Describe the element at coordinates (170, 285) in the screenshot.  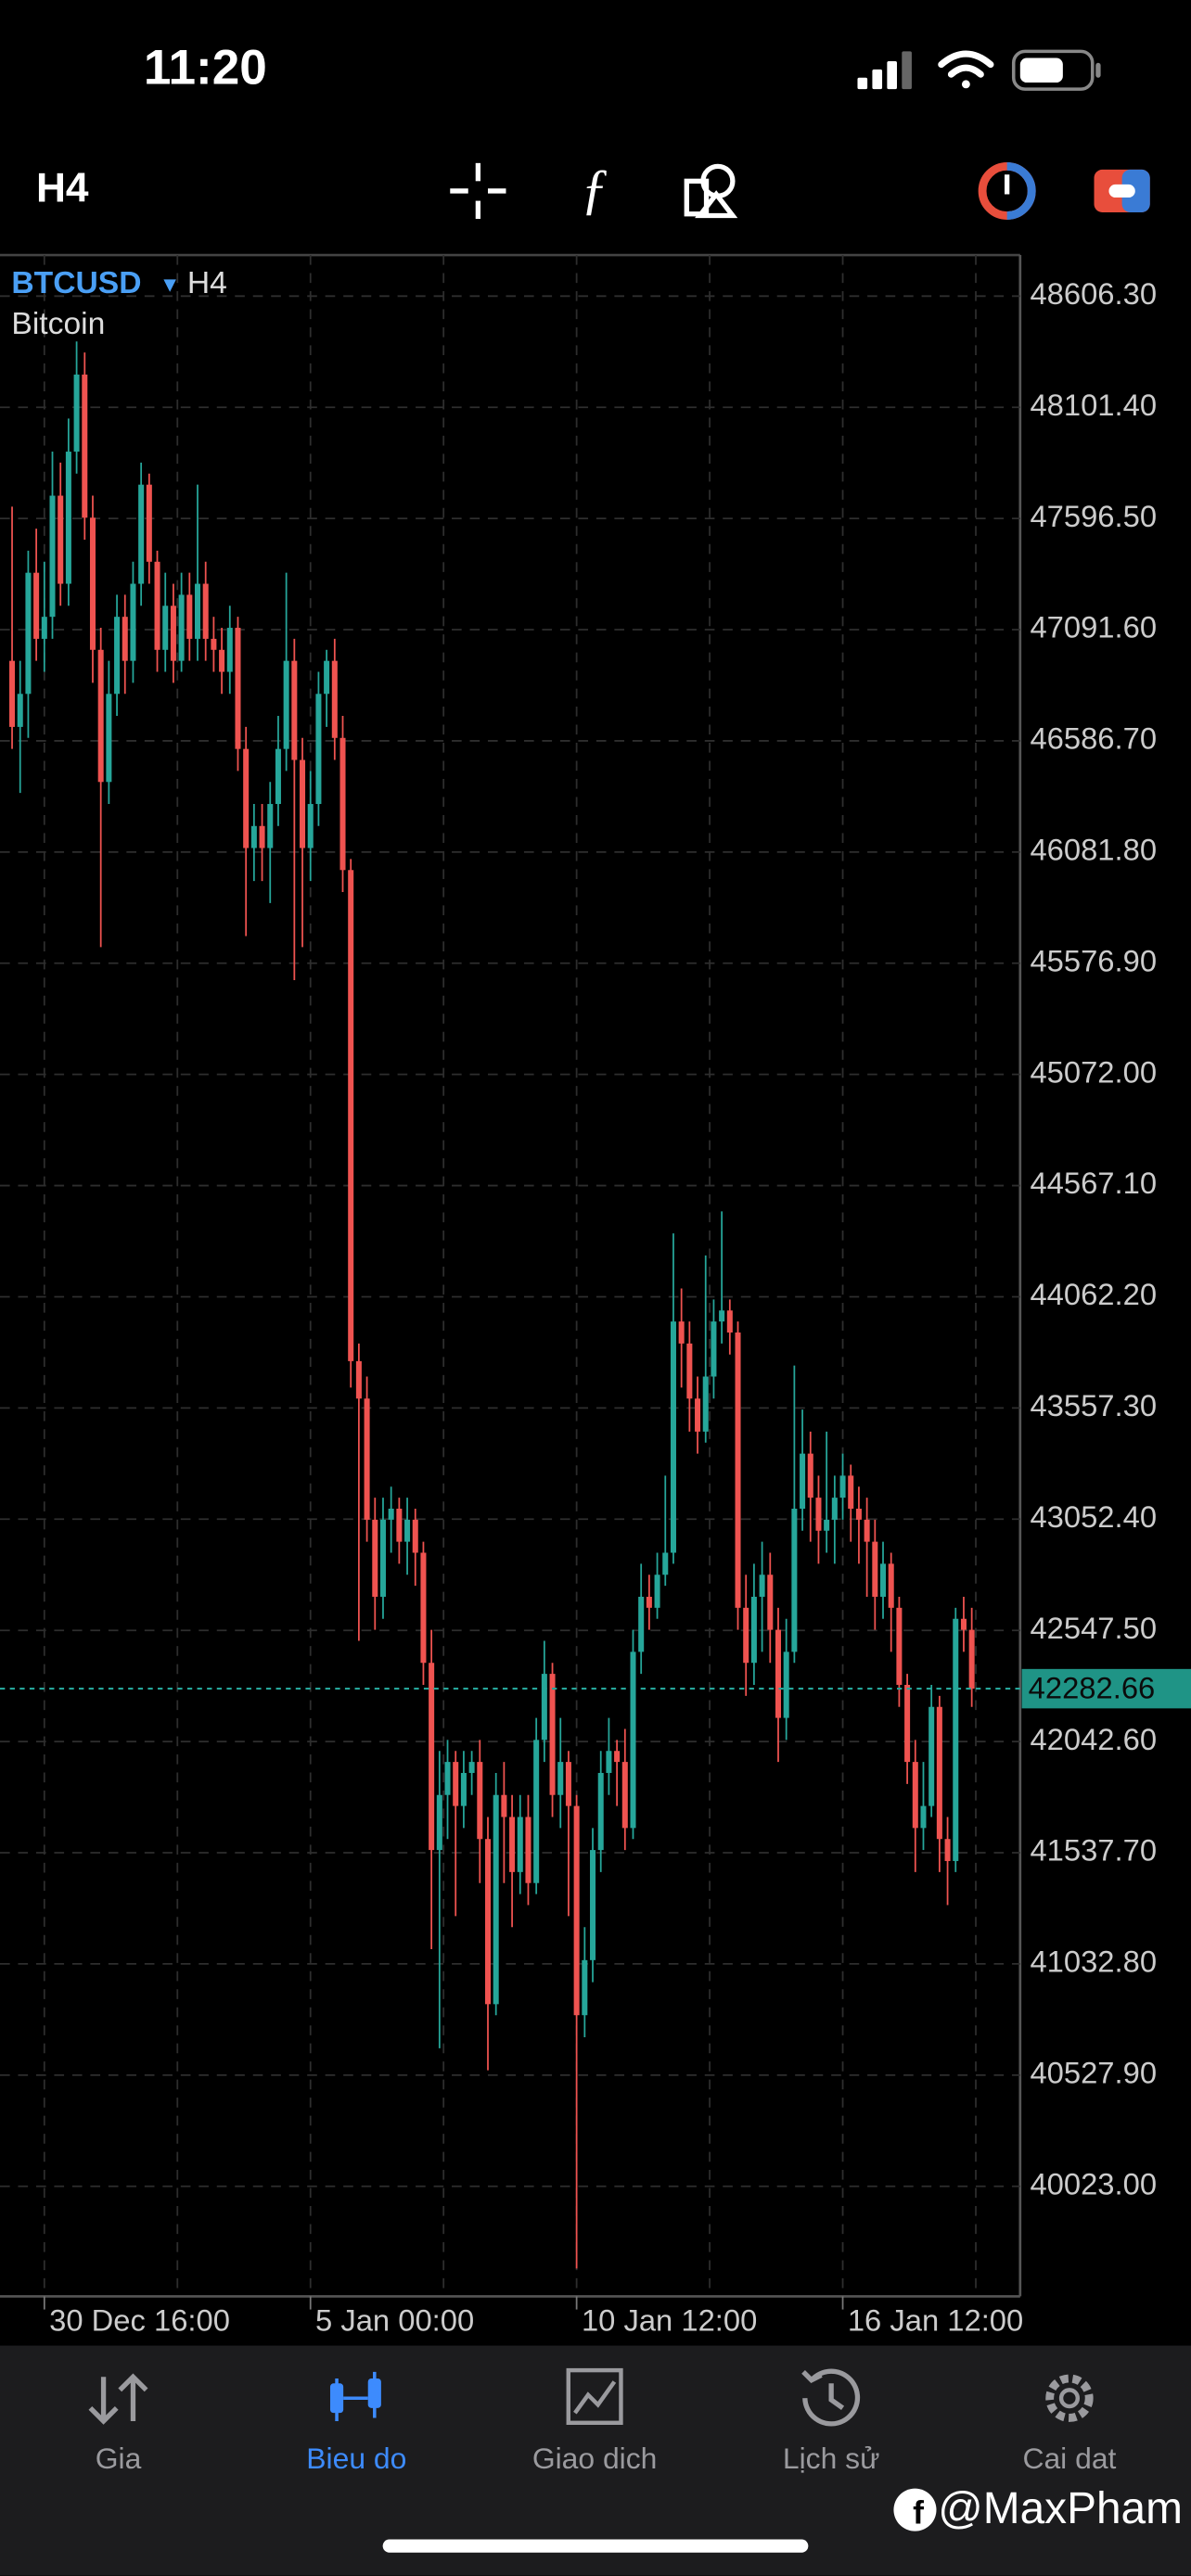
I see `symbol-dropdown-arrow: ▼` at that location.